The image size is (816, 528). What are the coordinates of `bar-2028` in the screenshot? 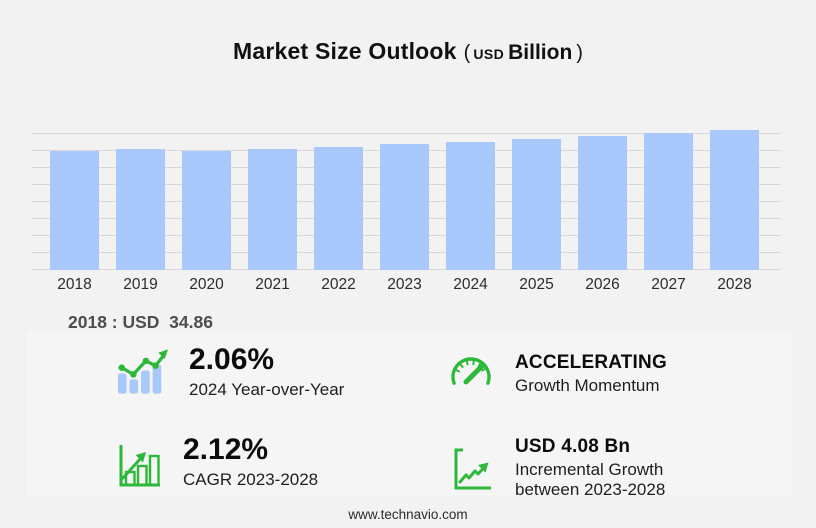 It's located at (734, 200).